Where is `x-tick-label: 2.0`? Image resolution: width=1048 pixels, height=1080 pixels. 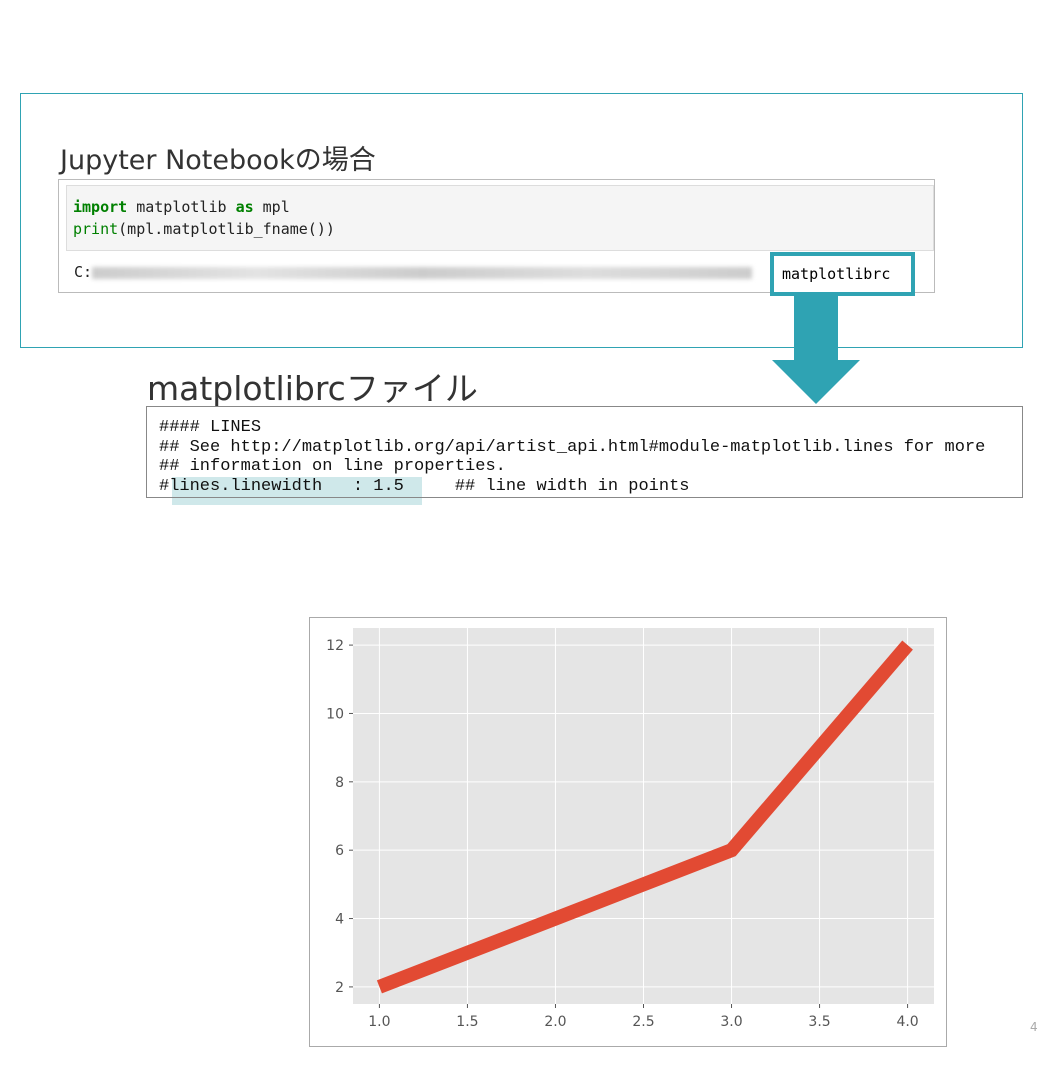 x-tick-label: 2.0 is located at coordinates (555, 1022).